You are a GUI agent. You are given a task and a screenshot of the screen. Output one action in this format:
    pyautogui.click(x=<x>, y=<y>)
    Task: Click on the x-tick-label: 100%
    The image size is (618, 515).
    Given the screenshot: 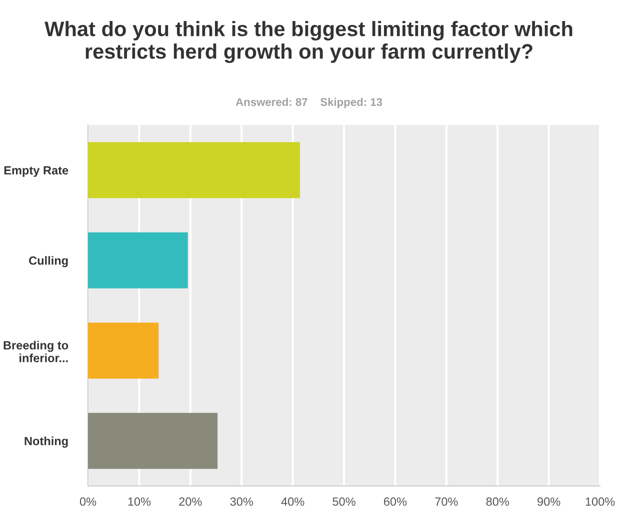 What is the action you would take?
    pyautogui.click(x=600, y=501)
    